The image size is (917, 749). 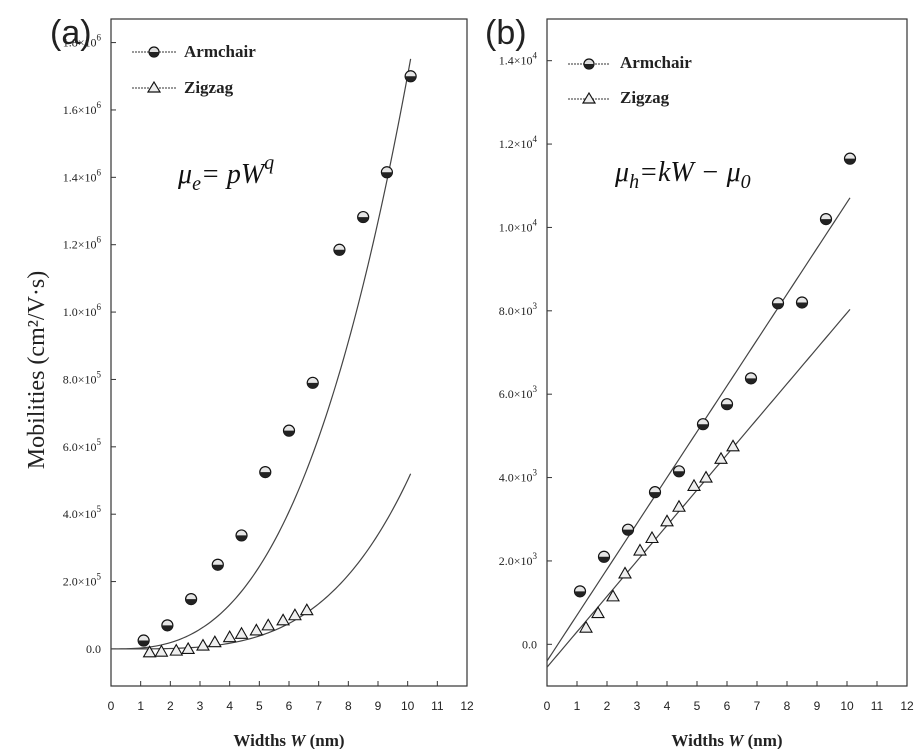 What do you see at coordinates (726, 740) in the screenshot?
I see `panel-b-x-axis-title: Widths W (nm)` at bounding box center [726, 740].